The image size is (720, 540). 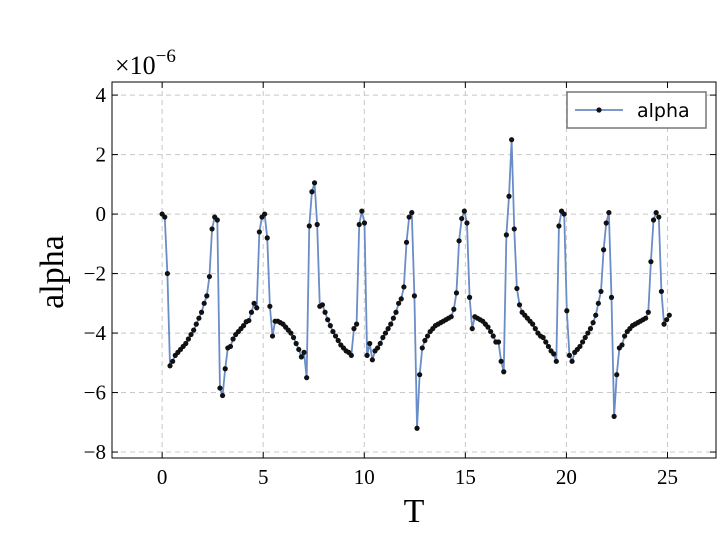 I want to click on x-tick-label: 20, so click(x=566, y=477).